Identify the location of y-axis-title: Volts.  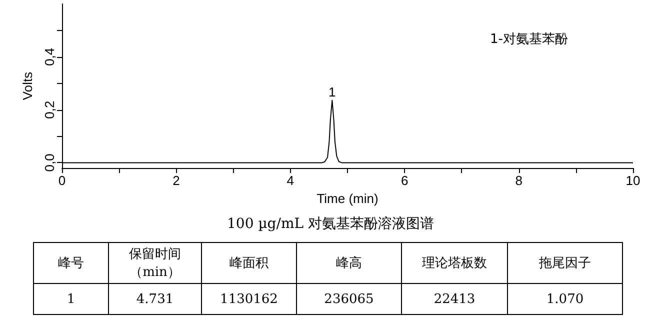
(27, 85).